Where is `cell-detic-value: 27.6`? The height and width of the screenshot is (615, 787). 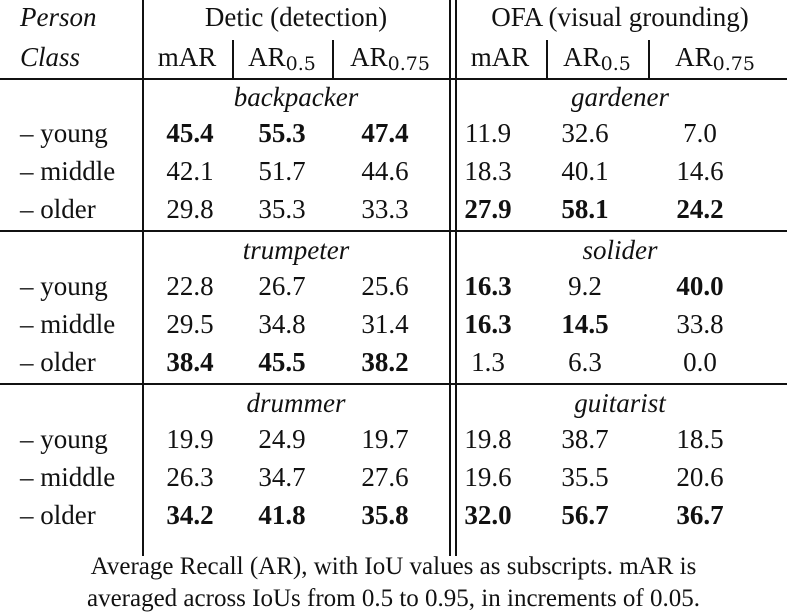 cell-detic-value: 27.6 is located at coordinates (385, 477).